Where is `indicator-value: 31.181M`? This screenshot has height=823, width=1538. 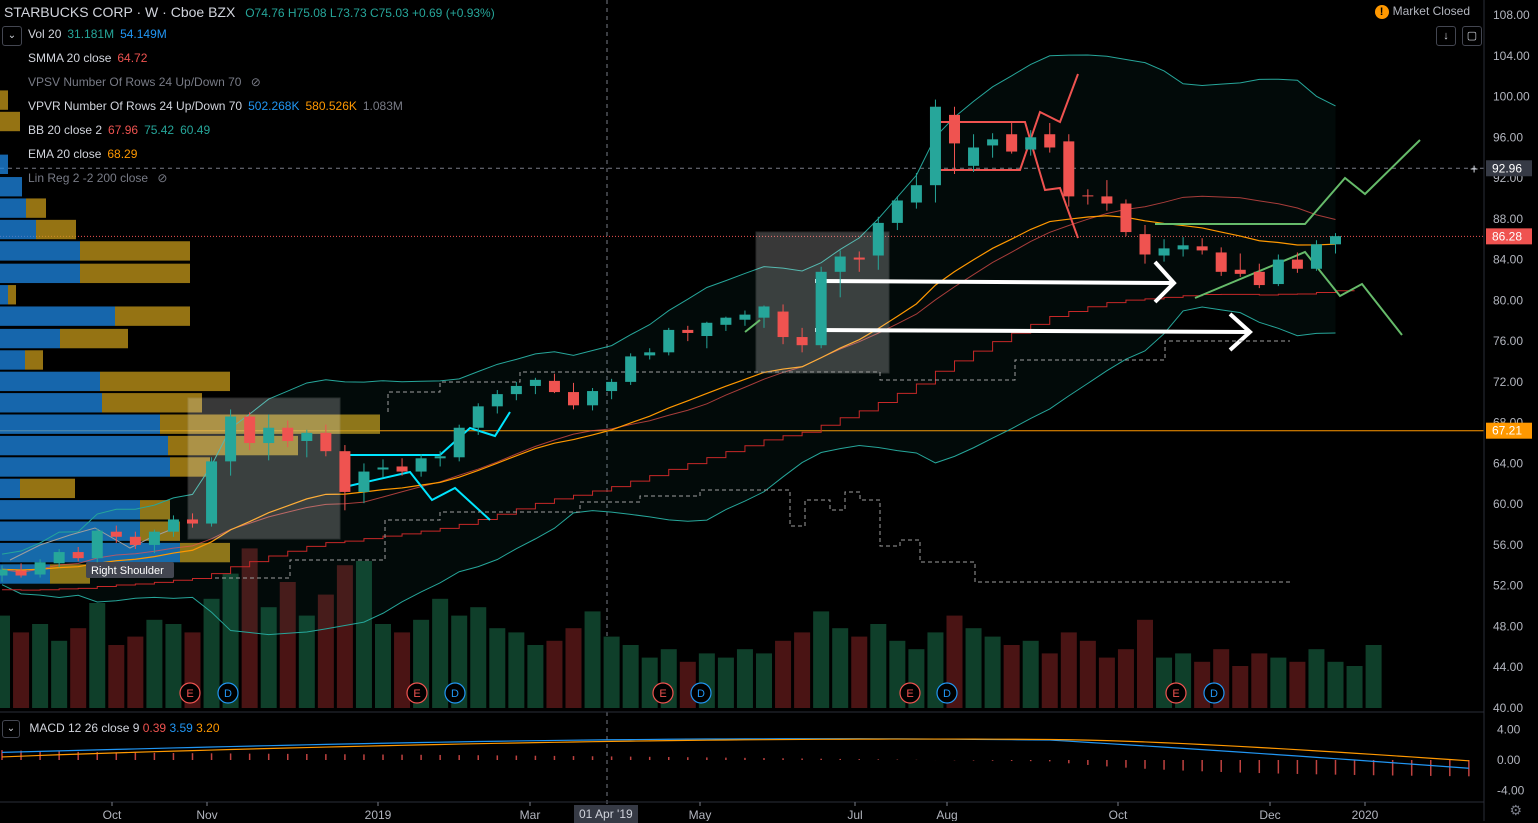 indicator-value: 31.181M is located at coordinates (91, 34).